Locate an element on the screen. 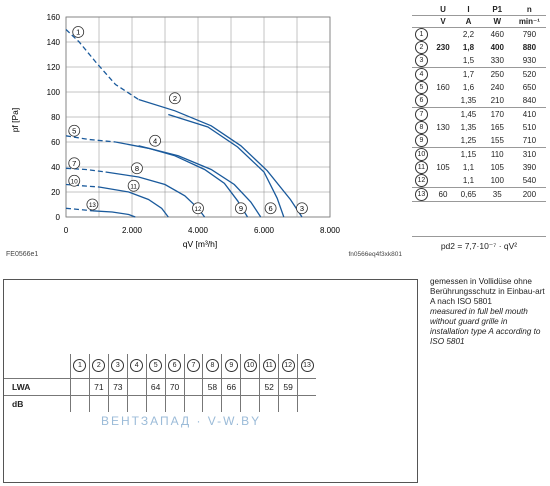 The image size is (550, 486). power: 400 is located at coordinates (497, 47).